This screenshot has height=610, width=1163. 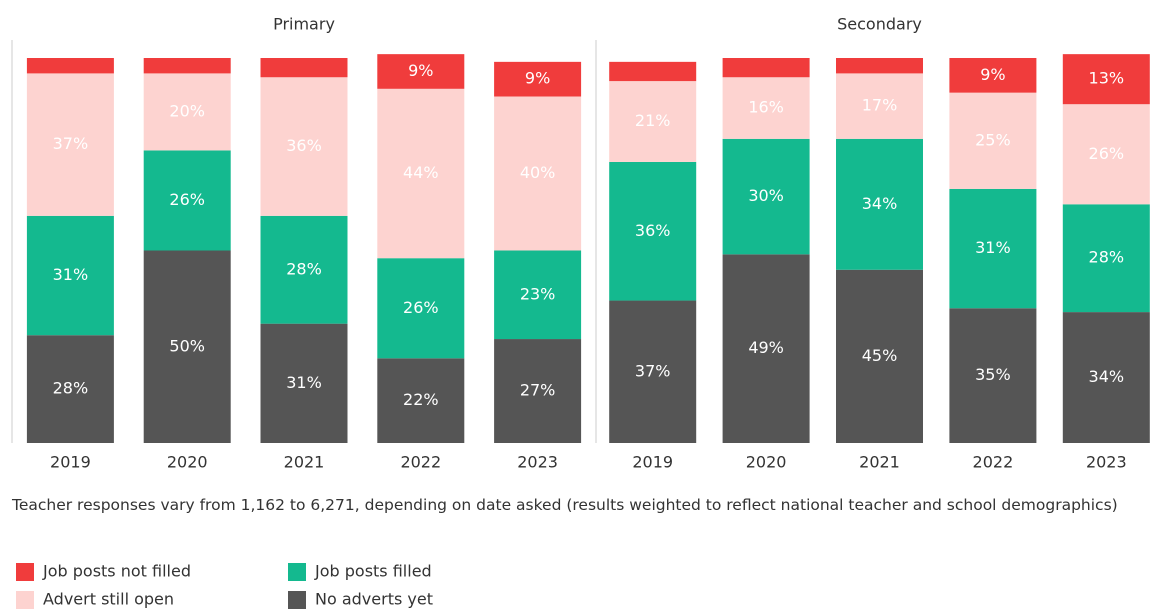 I want to click on data-label: 13%, so click(x=1107, y=78).